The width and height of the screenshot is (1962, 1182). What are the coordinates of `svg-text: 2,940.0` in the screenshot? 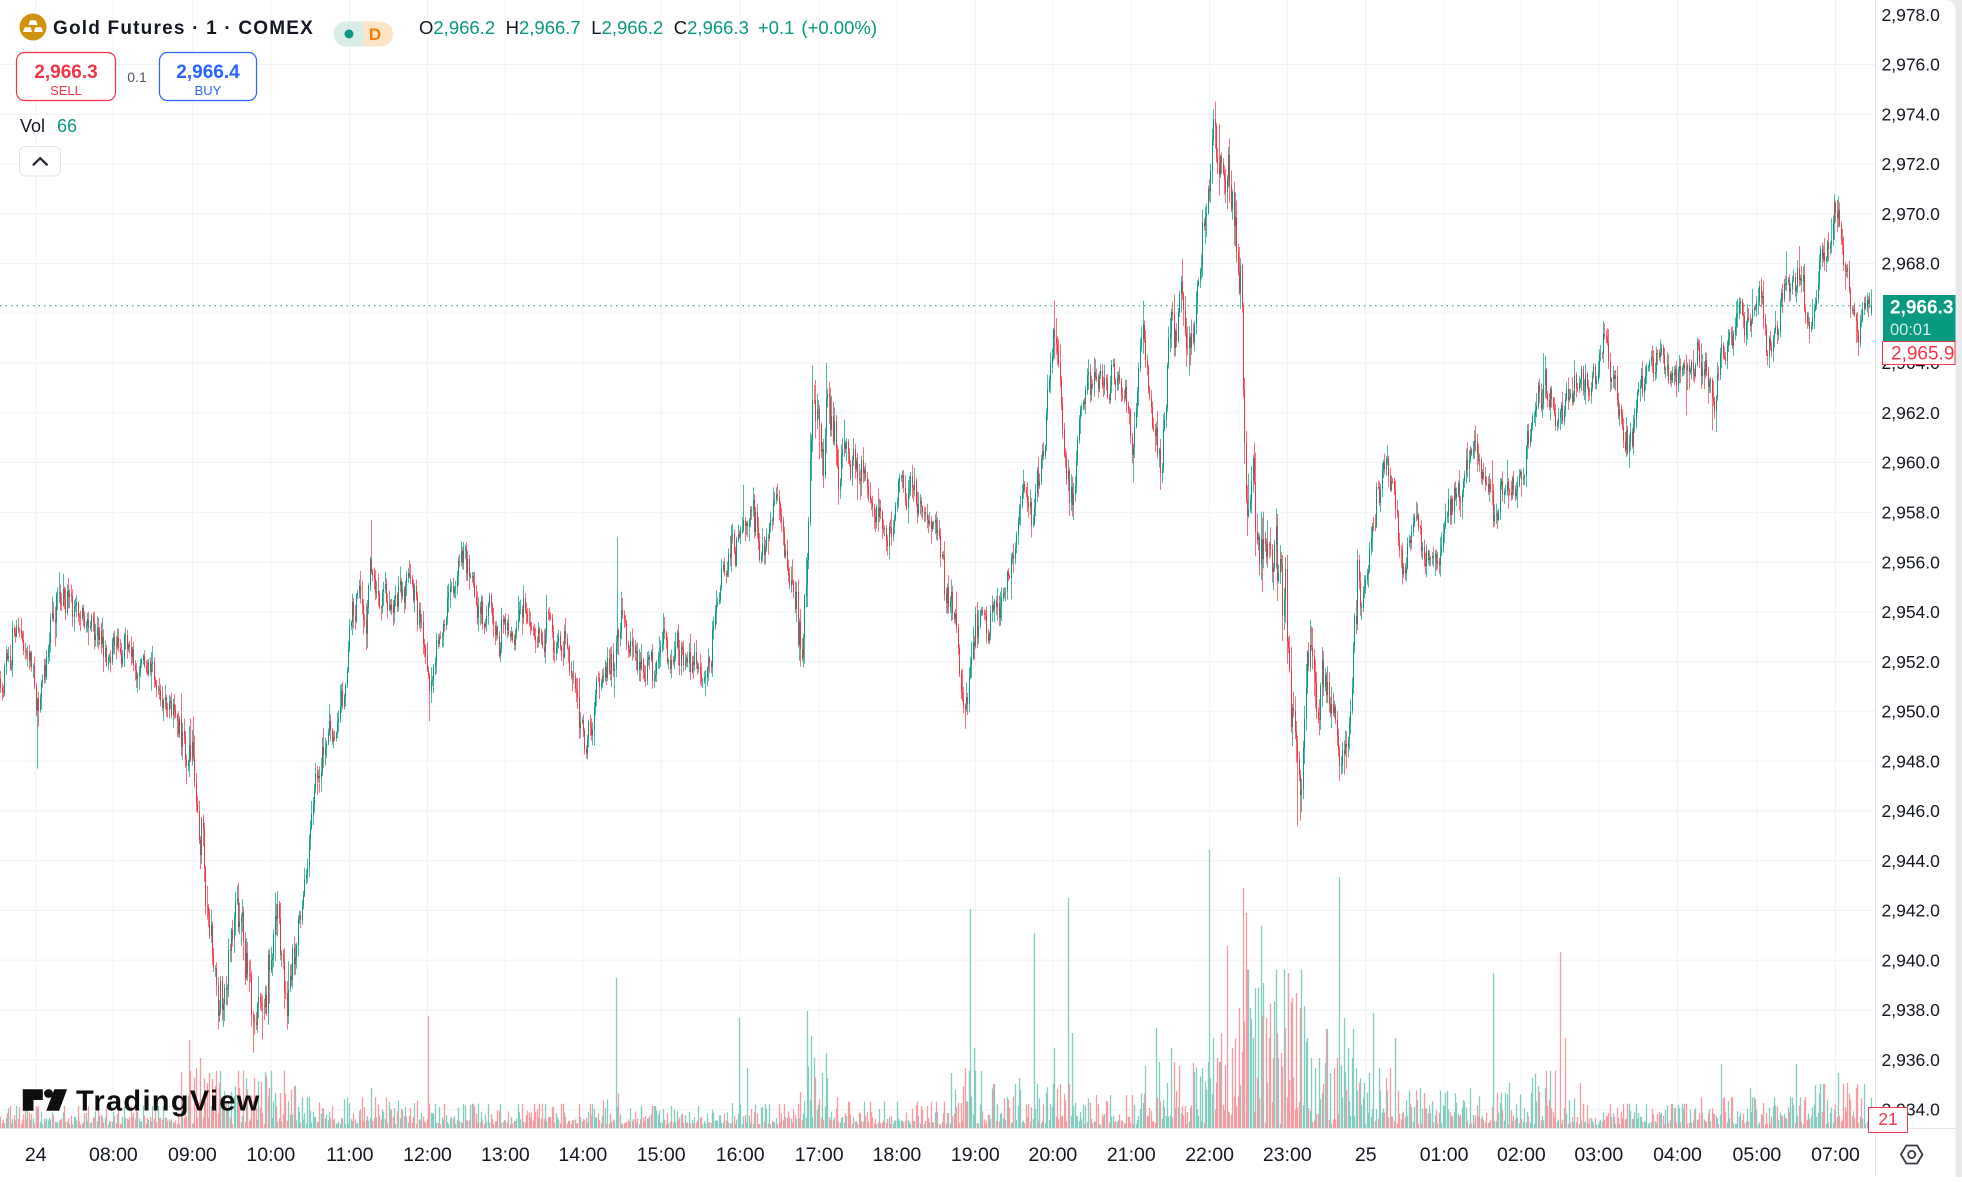 It's located at (1911, 960).